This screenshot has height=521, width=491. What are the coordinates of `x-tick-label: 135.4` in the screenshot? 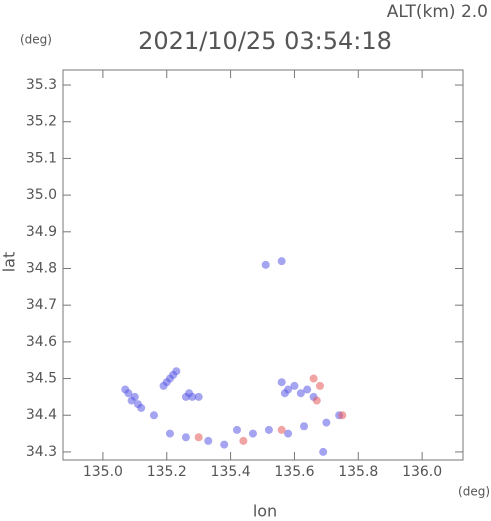 It's located at (231, 472).